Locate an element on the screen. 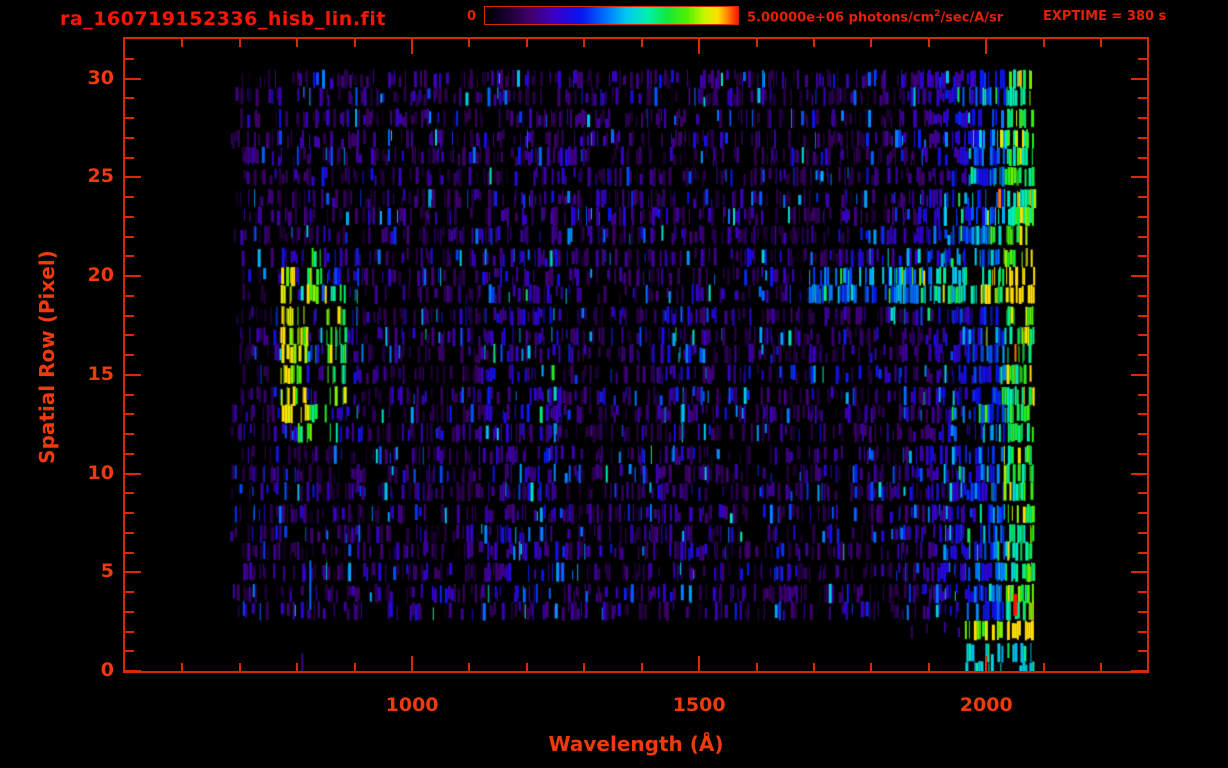  colorbar-max-label-units: /sec/A/sr is located at coordinates (972, 18).